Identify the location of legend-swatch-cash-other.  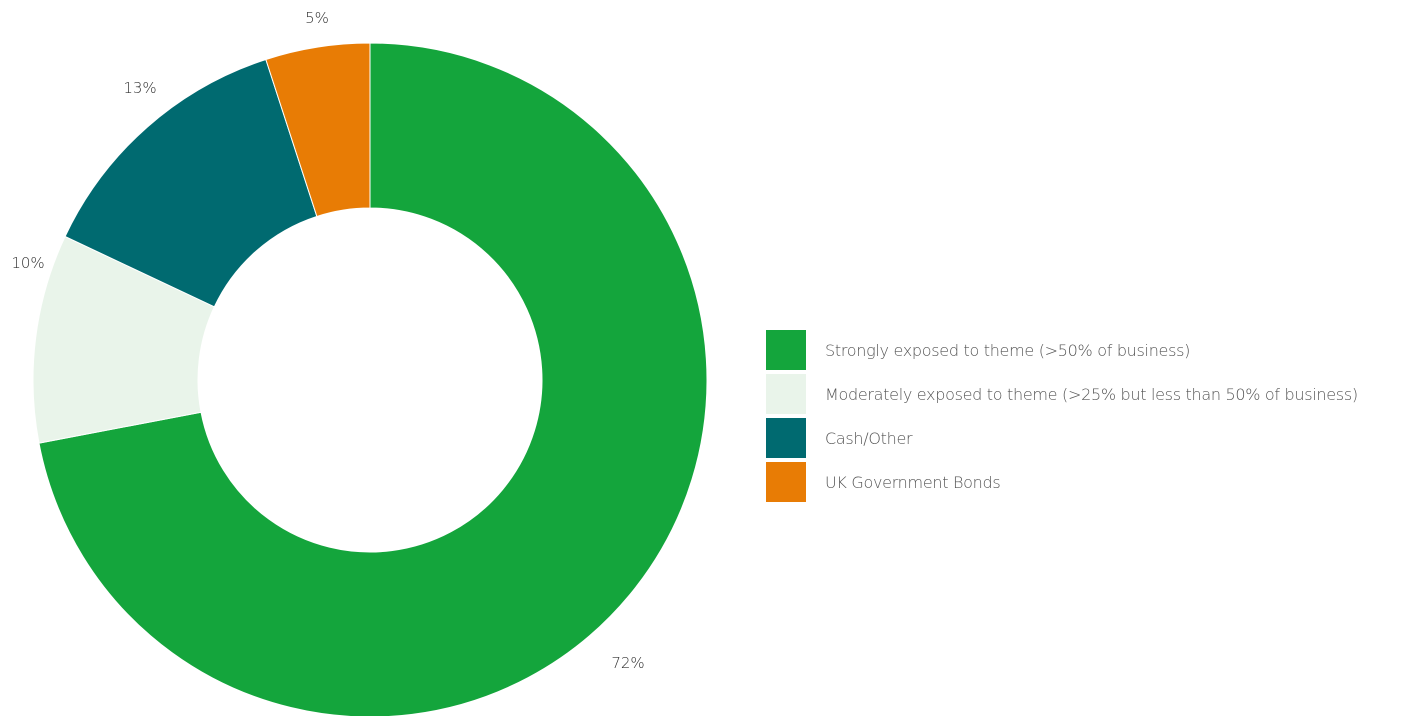
(786, 438).